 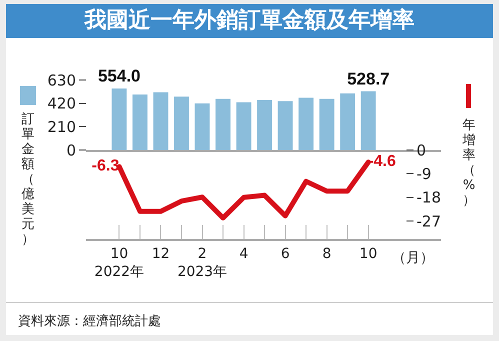 What do you see at coordinates (28, 179) in the screenshot?
I see `text: 訂單金額（億美元）` at bounding box center [28, 179].